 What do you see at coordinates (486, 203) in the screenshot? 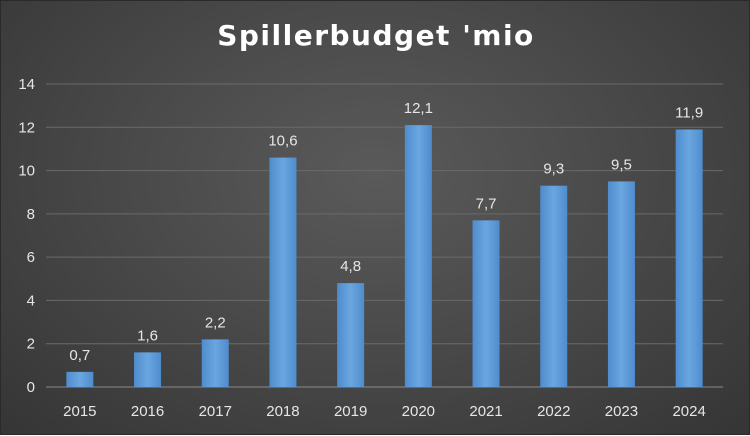
I see `data-label: 7,7` at bounding box center [486, 203].